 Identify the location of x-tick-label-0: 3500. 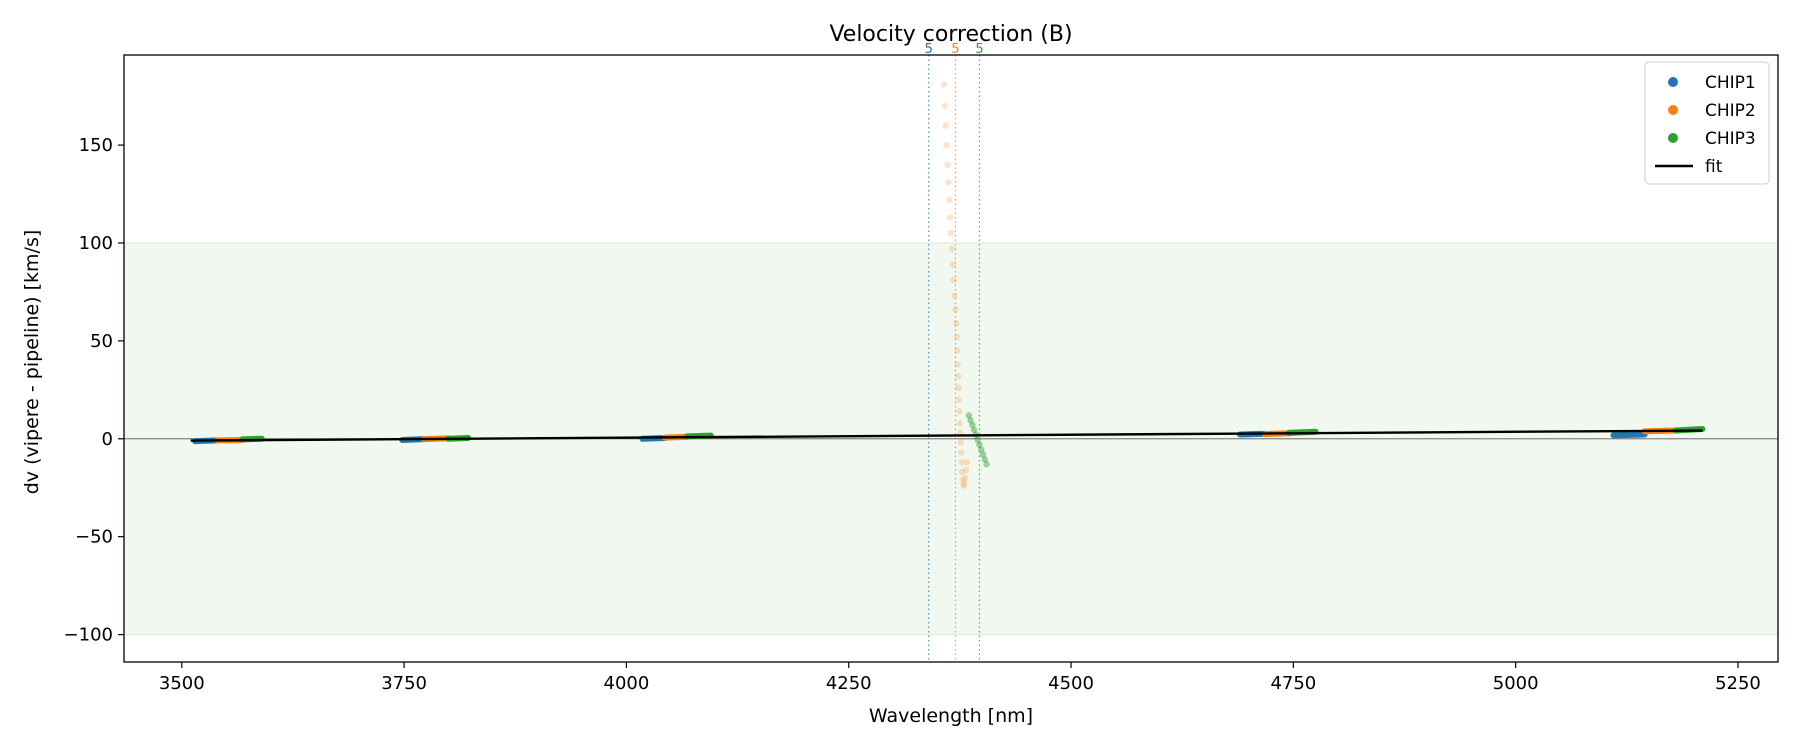
(182, 683).